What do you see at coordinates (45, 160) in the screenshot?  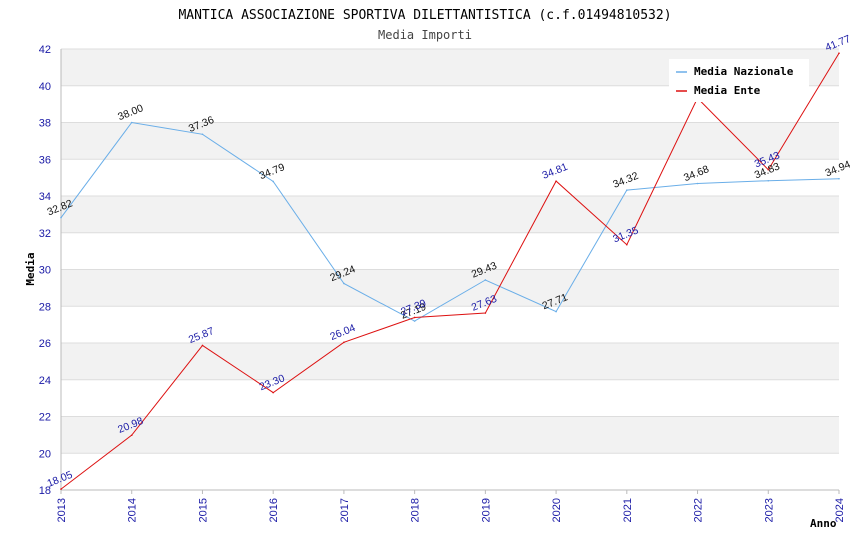 I see `y-tick-label: 36` at bounding box center [45, 160].